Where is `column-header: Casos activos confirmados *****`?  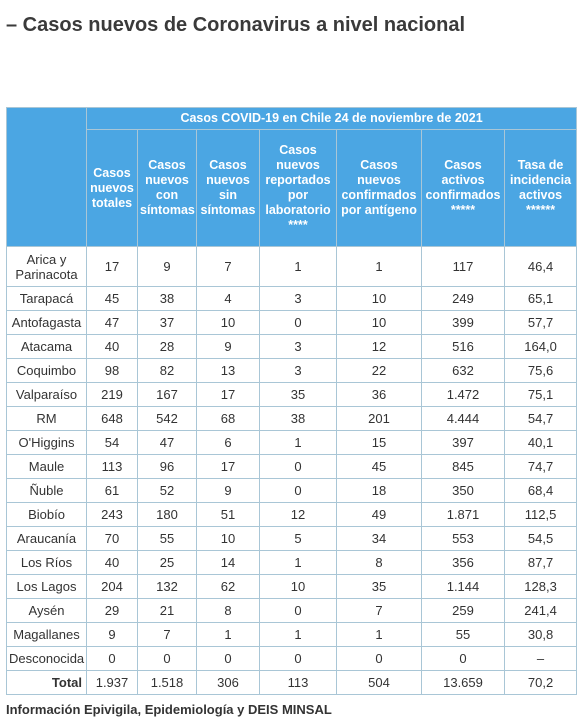
column-header: Casos activos confirmados ***** is located at coordinates (463, 188).